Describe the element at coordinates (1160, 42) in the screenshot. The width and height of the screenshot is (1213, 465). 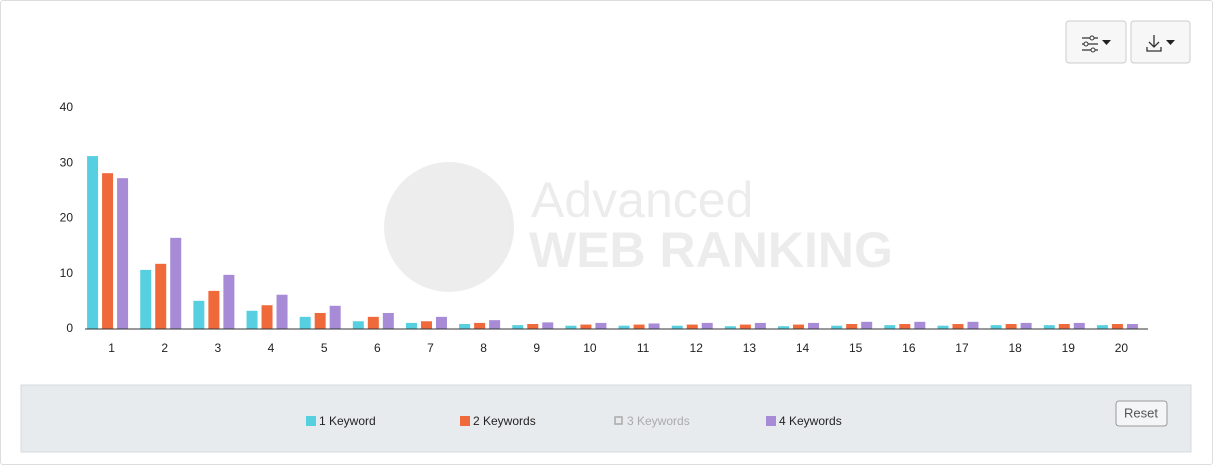
I see `download-button` at that location.